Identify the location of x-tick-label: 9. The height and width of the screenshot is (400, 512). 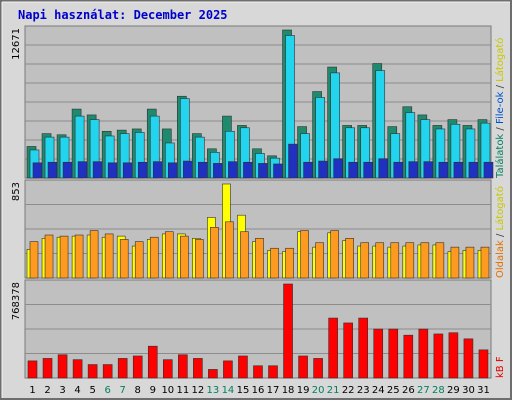
(153, 390).